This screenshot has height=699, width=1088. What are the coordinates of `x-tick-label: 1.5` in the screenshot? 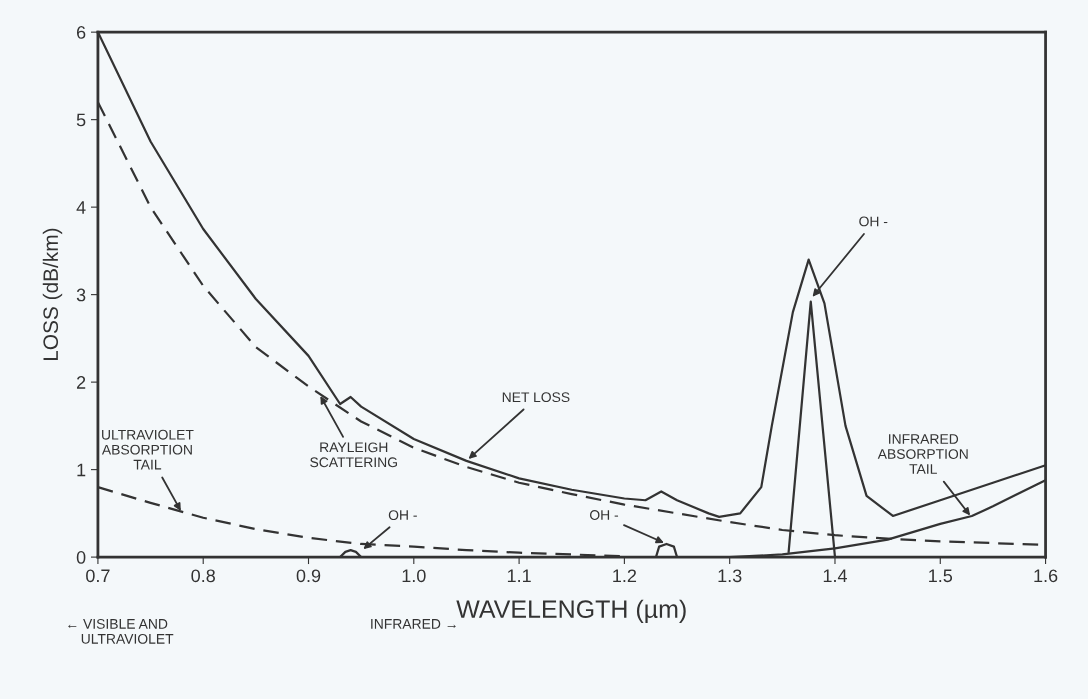 It's located at (941, 576).